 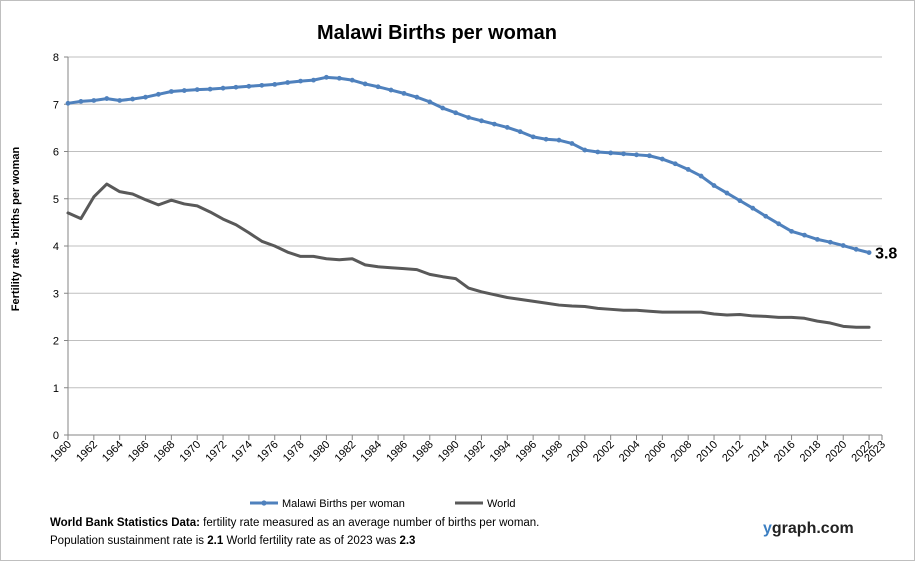 What do you see at coordinates (56, 105) in the screenshot?
I see `y-tick-label: 7` at bounding box center [56, 105].